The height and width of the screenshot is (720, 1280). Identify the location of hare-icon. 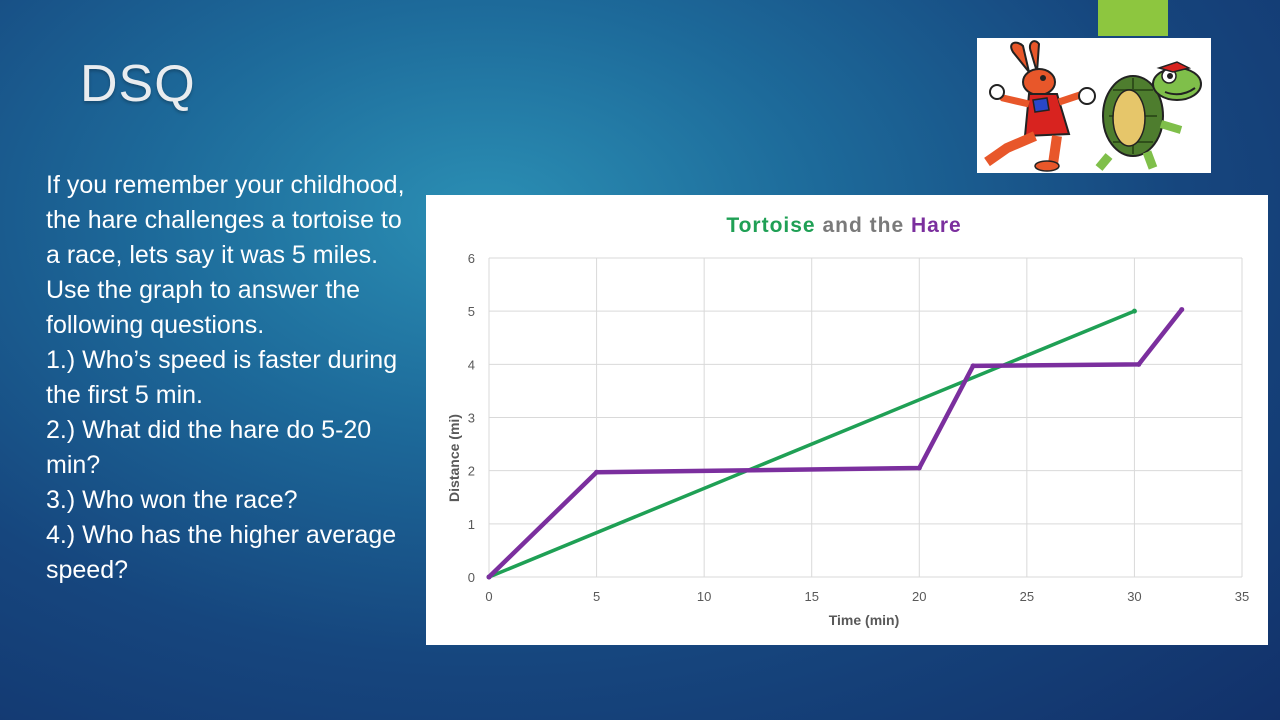
(1040, 106).